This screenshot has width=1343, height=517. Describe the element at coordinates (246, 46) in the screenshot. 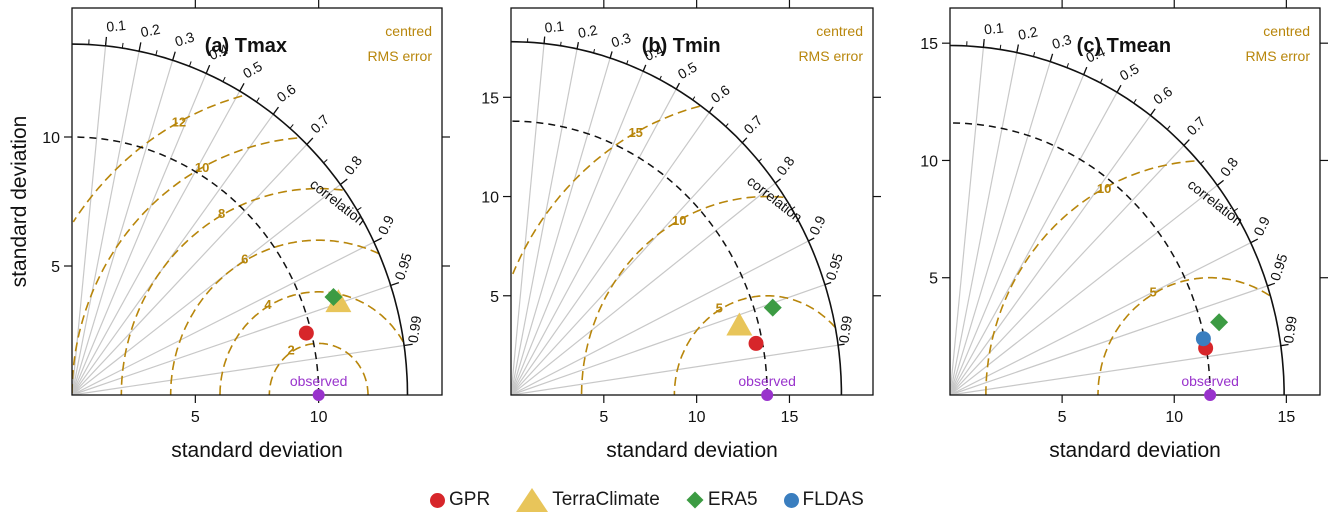

I see `panel-title: (a) Tmax` at that location.